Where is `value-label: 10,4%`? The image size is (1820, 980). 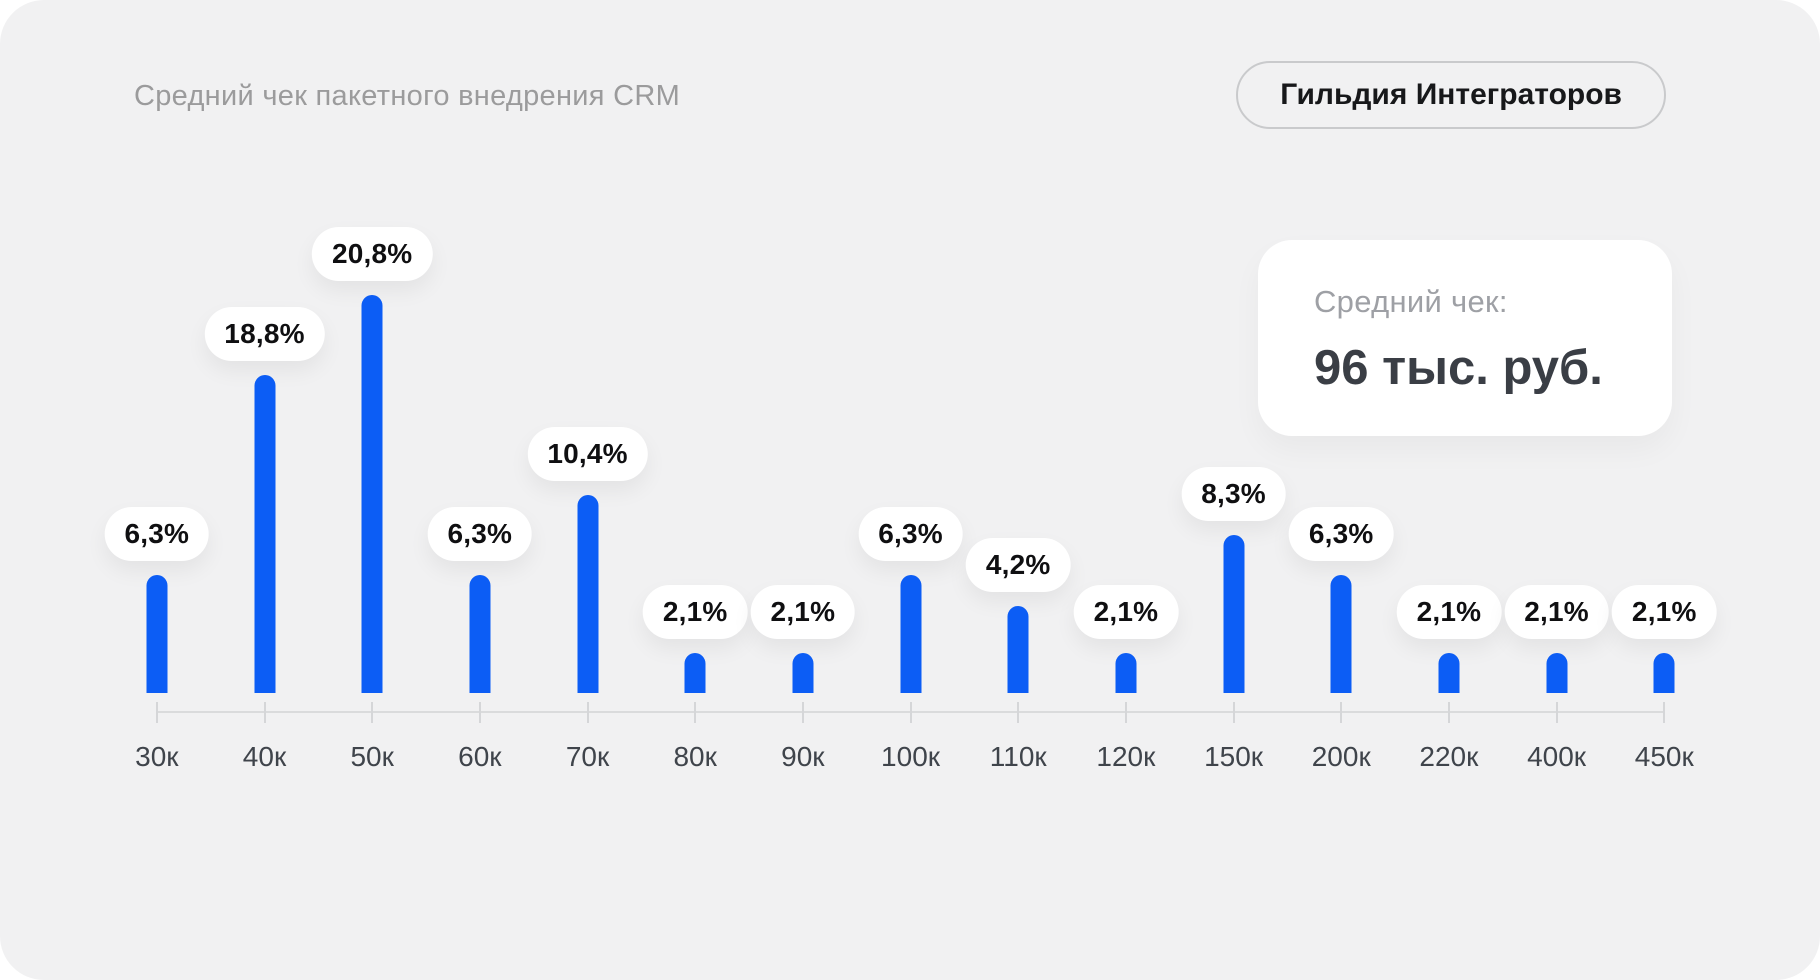 value-label: 10,4% is located at coordinates (587, 453).